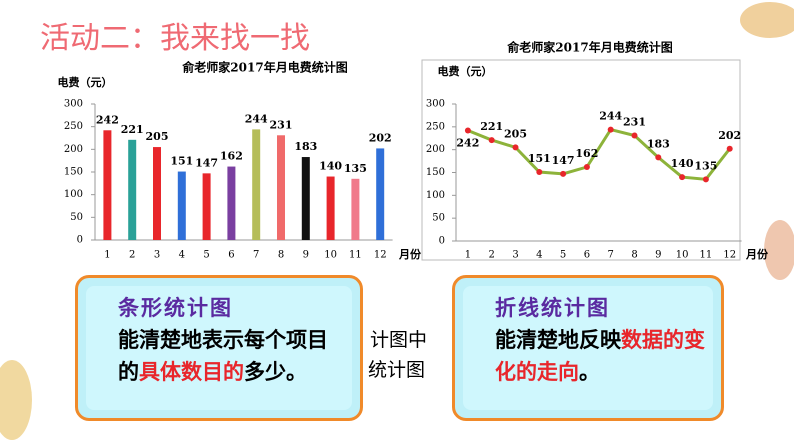 This screenshot has height=447, width=794. Describe the element at coordinates (175, 38) in the screenshot. I see `page-title: 活动二：我来找一找` at that location.